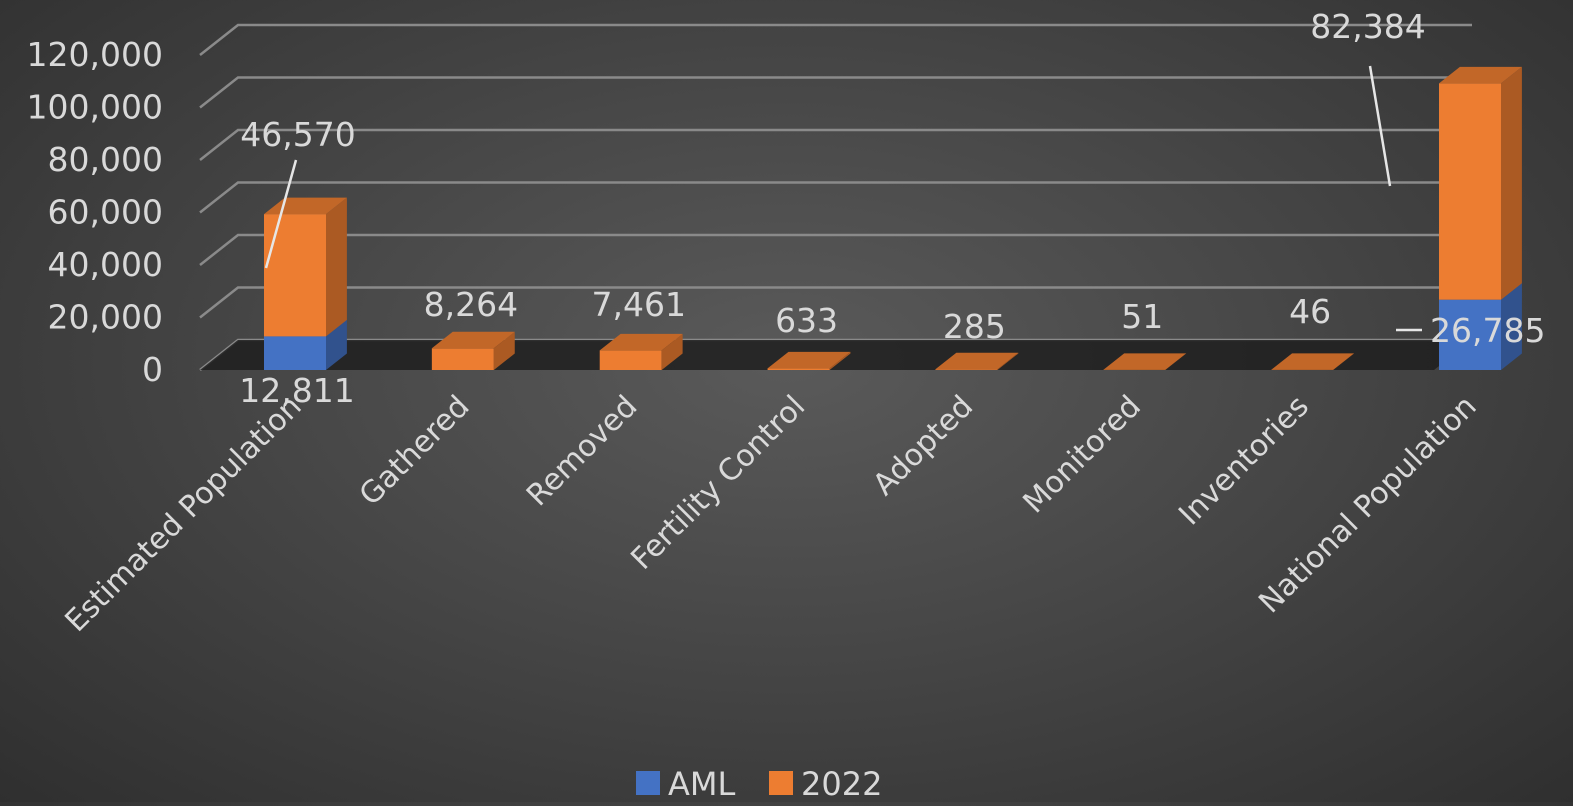 The height and width of the screenshot is (806, 1573). Describe the element at coordinates (95, 107) in the screenshot. I see `y-tick-label: 100,000` at that location.